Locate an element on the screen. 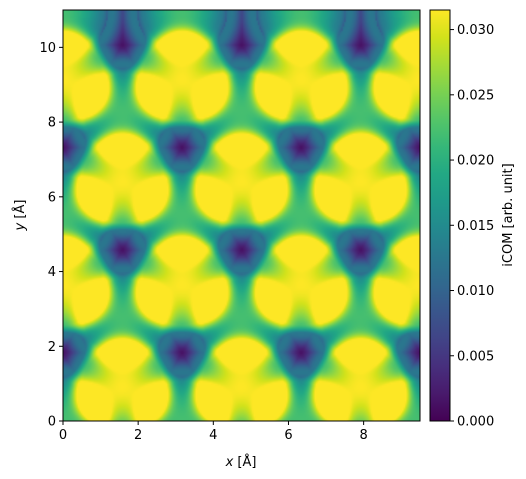 This screenshot has height=479, width=526. x-tick-label: 2 is located at coordinates (138, 435).